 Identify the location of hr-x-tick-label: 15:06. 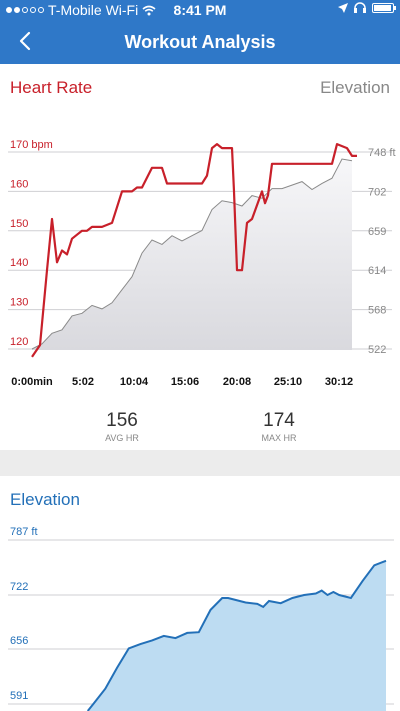
(185, 382).